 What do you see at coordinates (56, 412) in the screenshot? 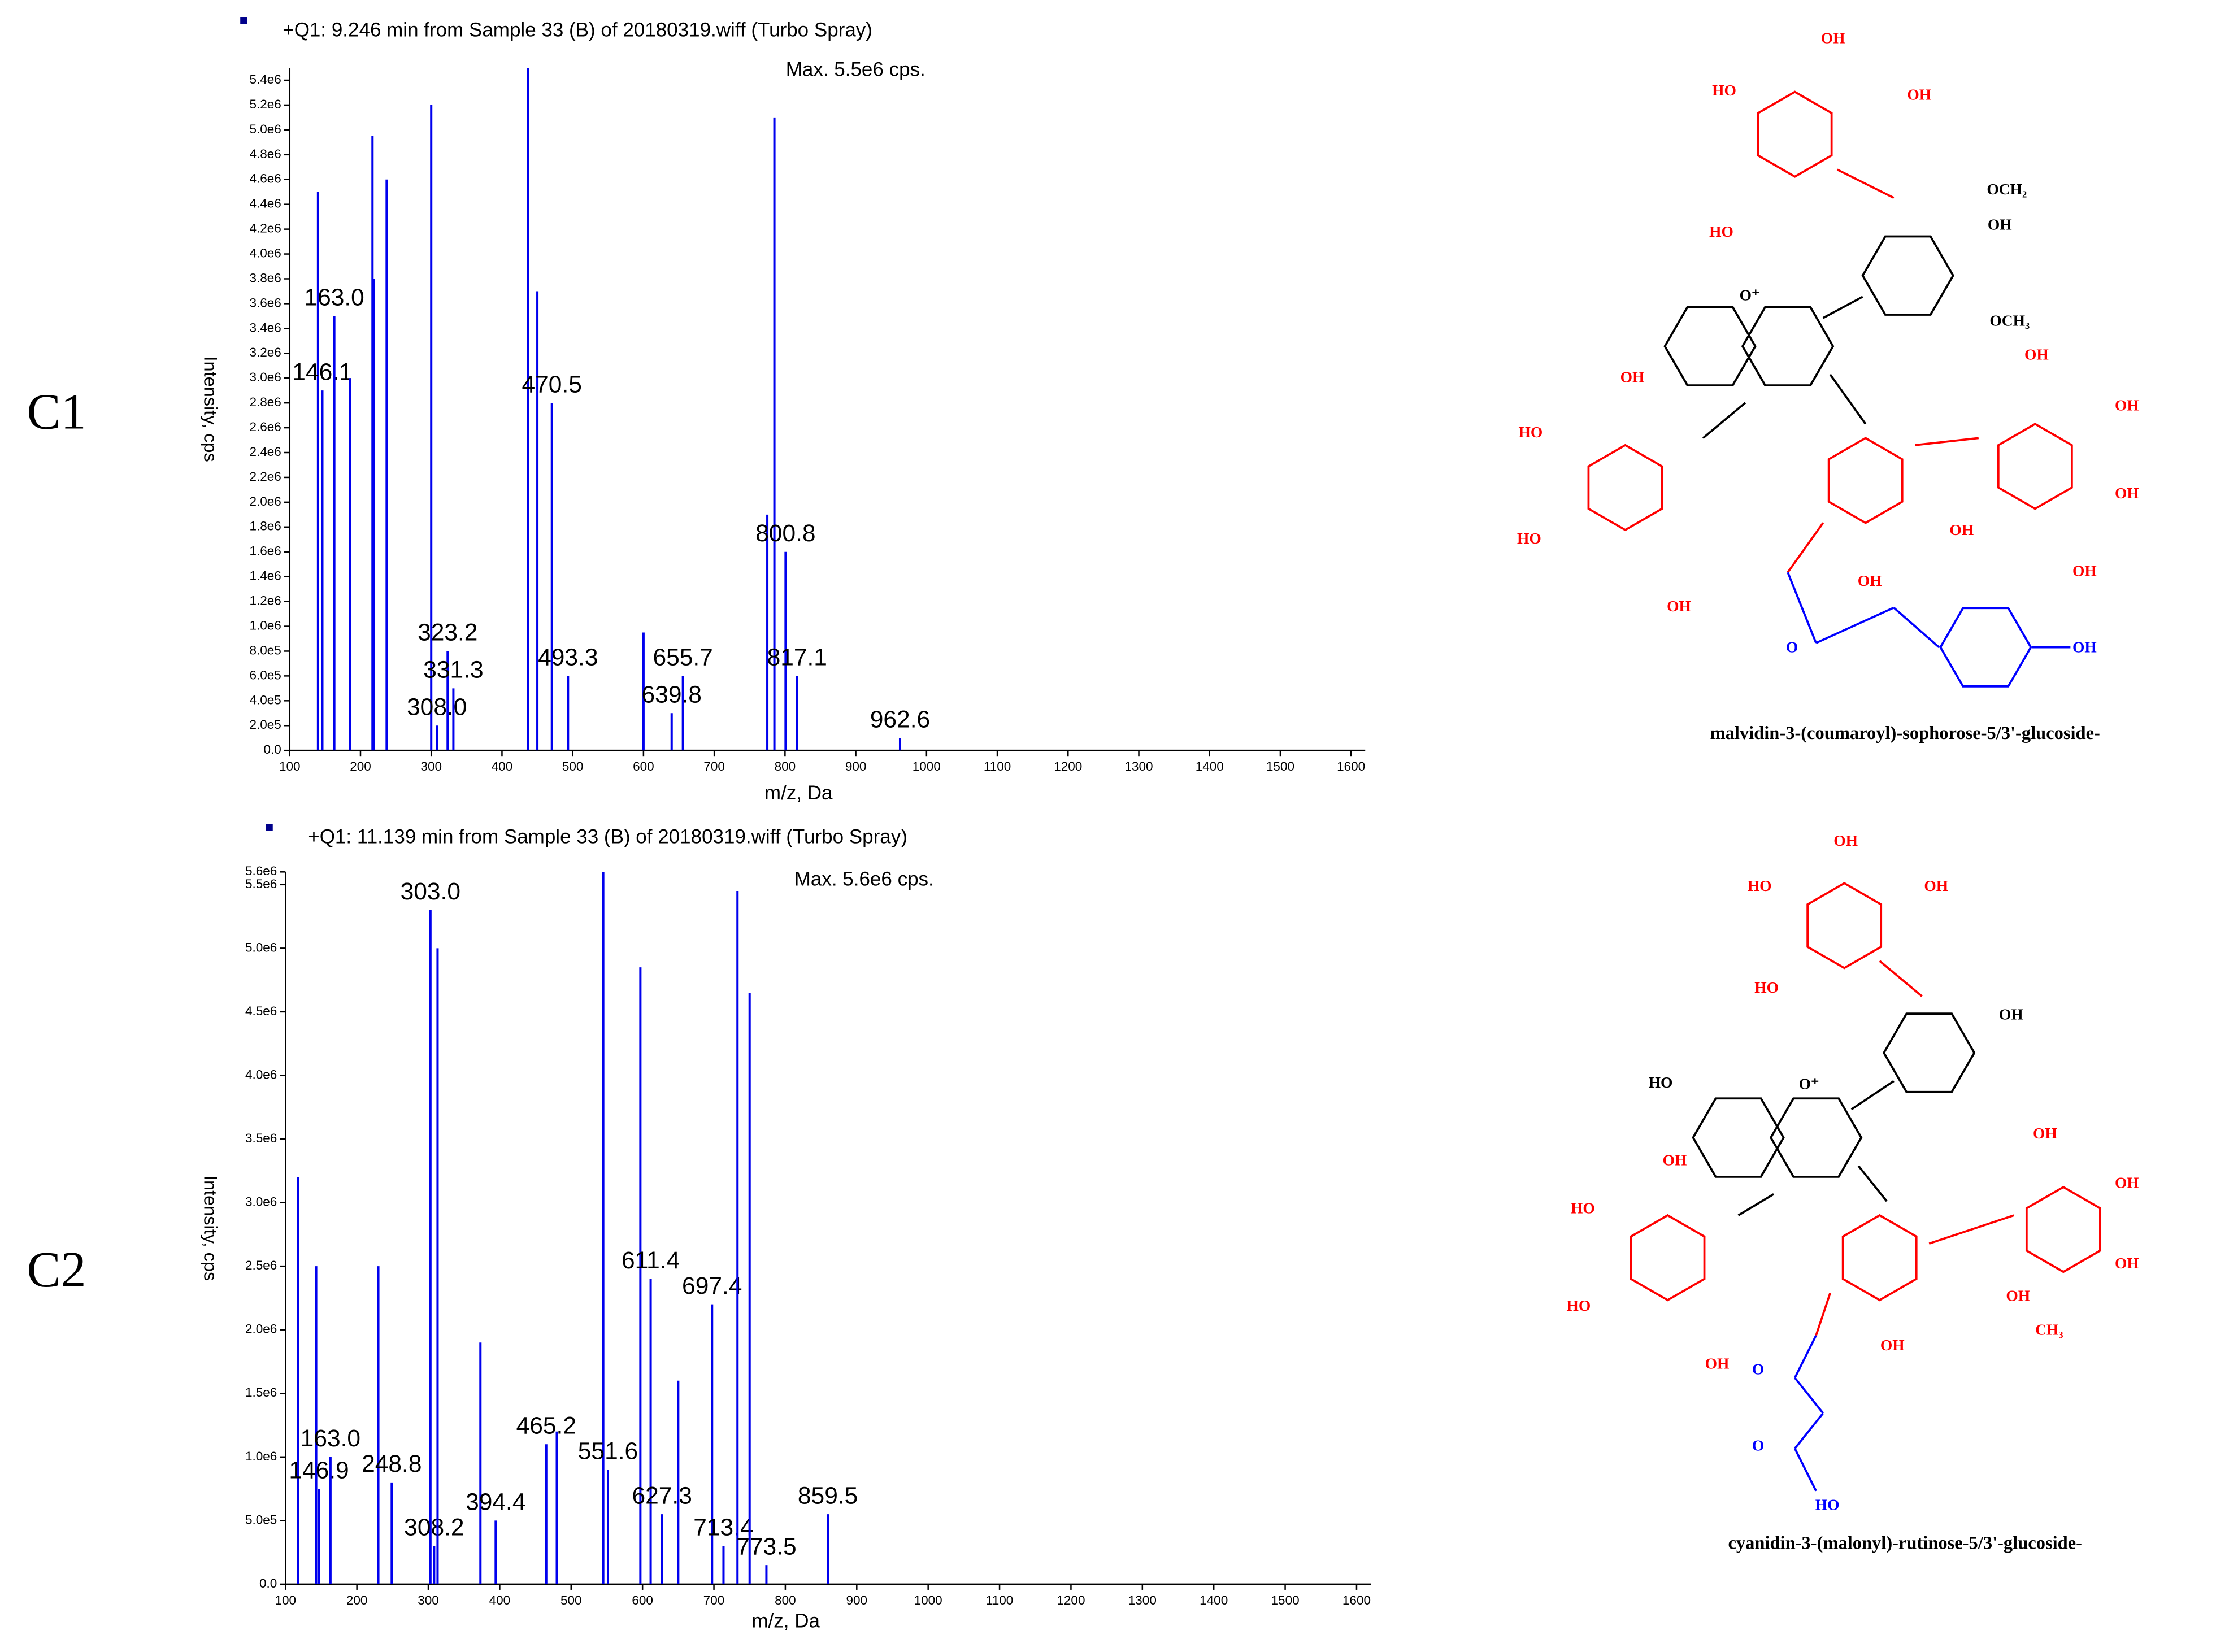
I see `panel-label: C1` at bounding box center [56, 412].